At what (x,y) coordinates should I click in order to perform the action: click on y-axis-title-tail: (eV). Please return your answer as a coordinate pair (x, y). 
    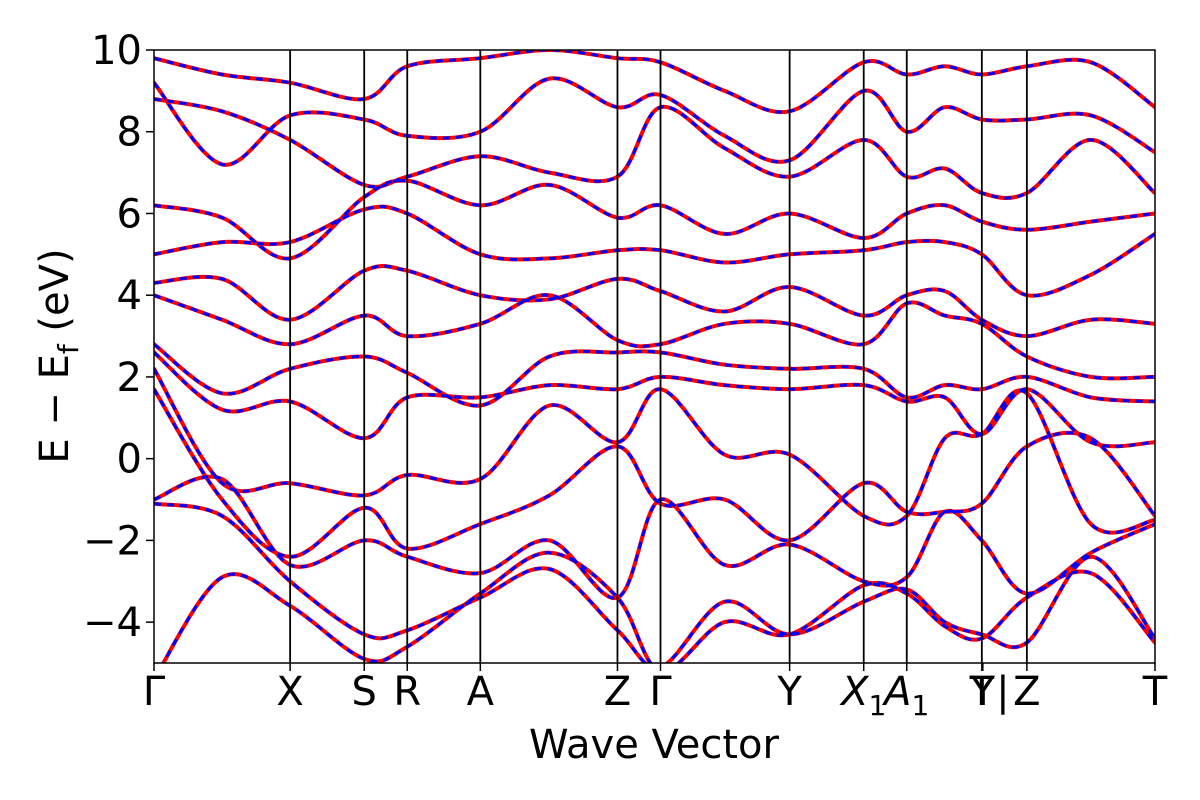
    Looking at the image, I should click on (55, 296).